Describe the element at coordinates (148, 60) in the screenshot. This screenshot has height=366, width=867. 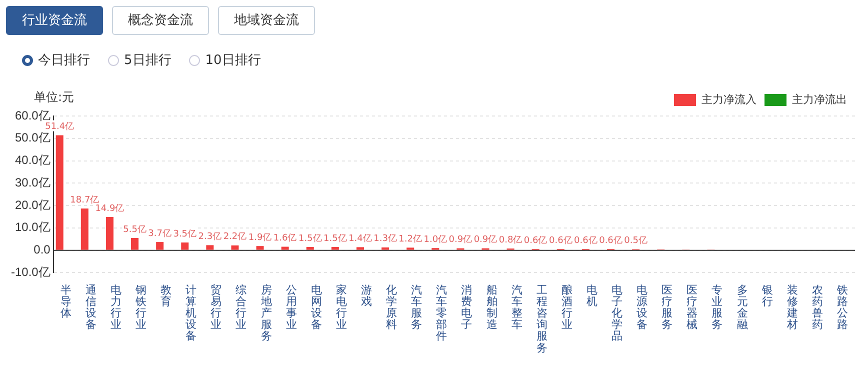
I see `text: 5日排行` at that location.